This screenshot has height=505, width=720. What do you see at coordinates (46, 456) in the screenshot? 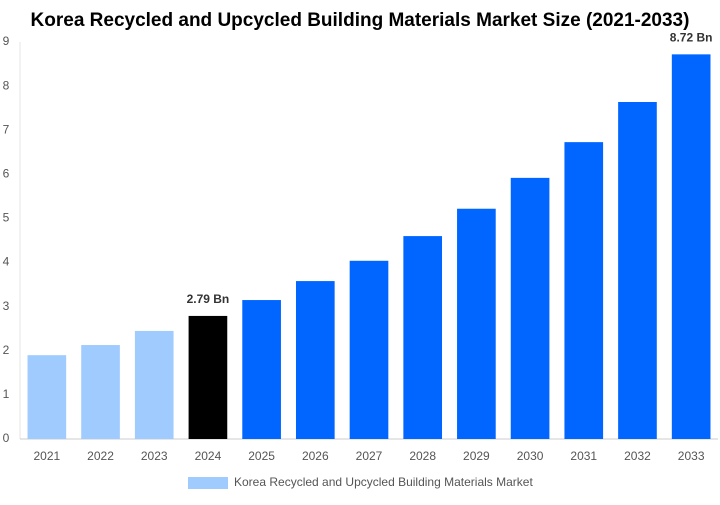
I see `x-tick-label: 2021` at bounding box center [46, 456].